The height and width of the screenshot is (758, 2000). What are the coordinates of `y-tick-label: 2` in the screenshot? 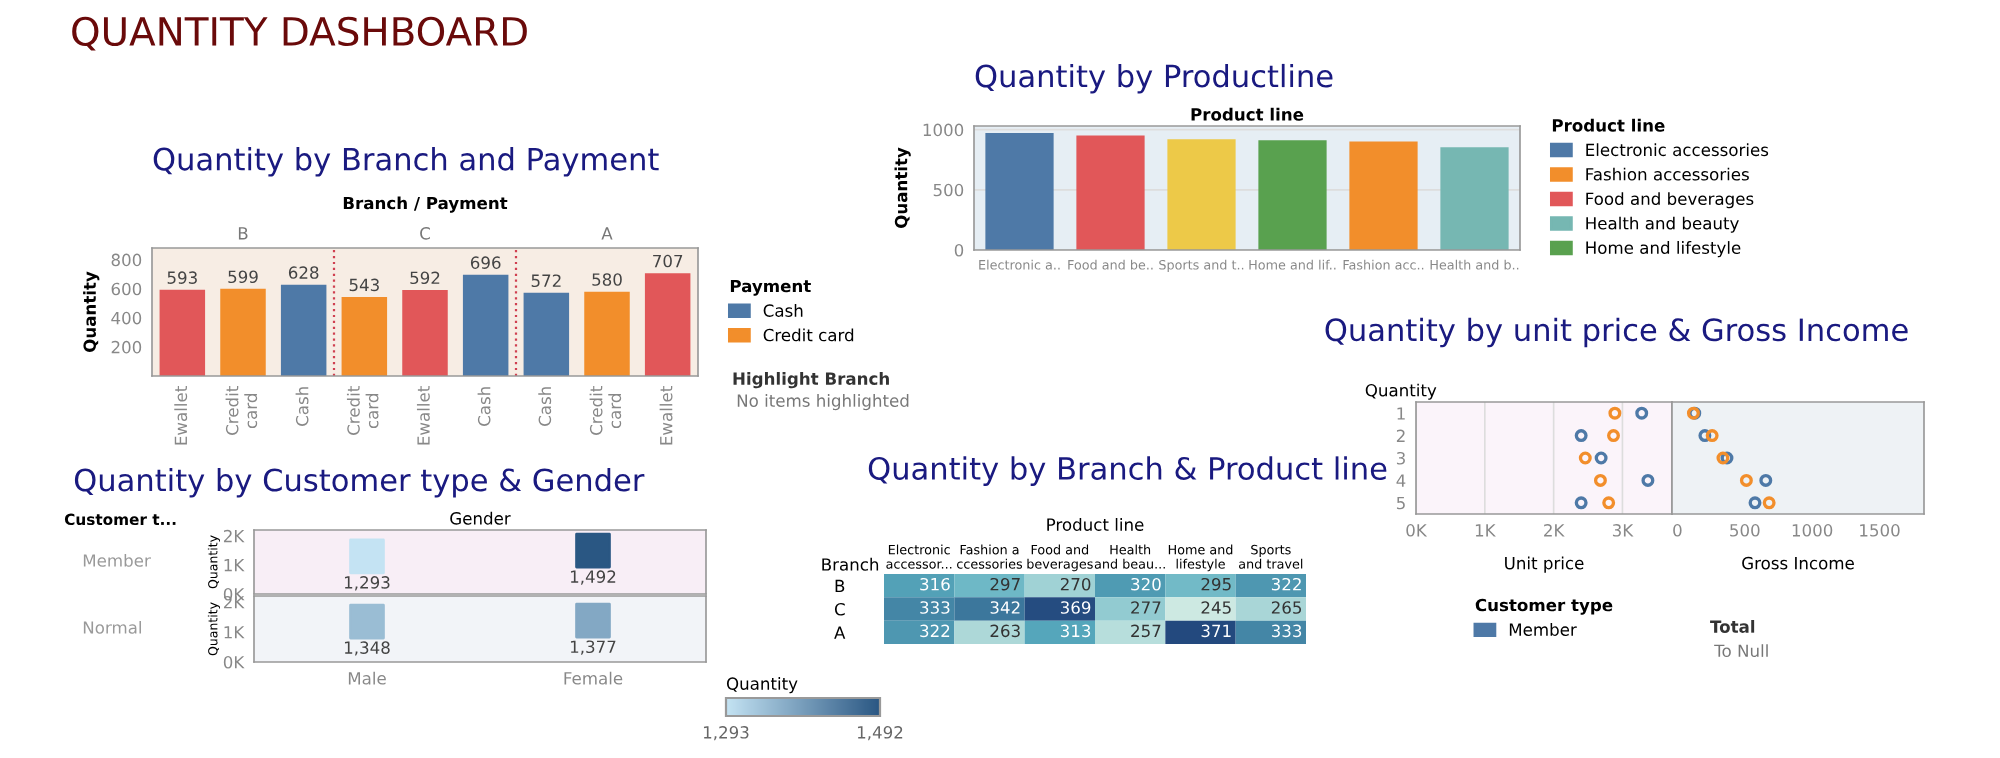 It's located at (1400, 435).